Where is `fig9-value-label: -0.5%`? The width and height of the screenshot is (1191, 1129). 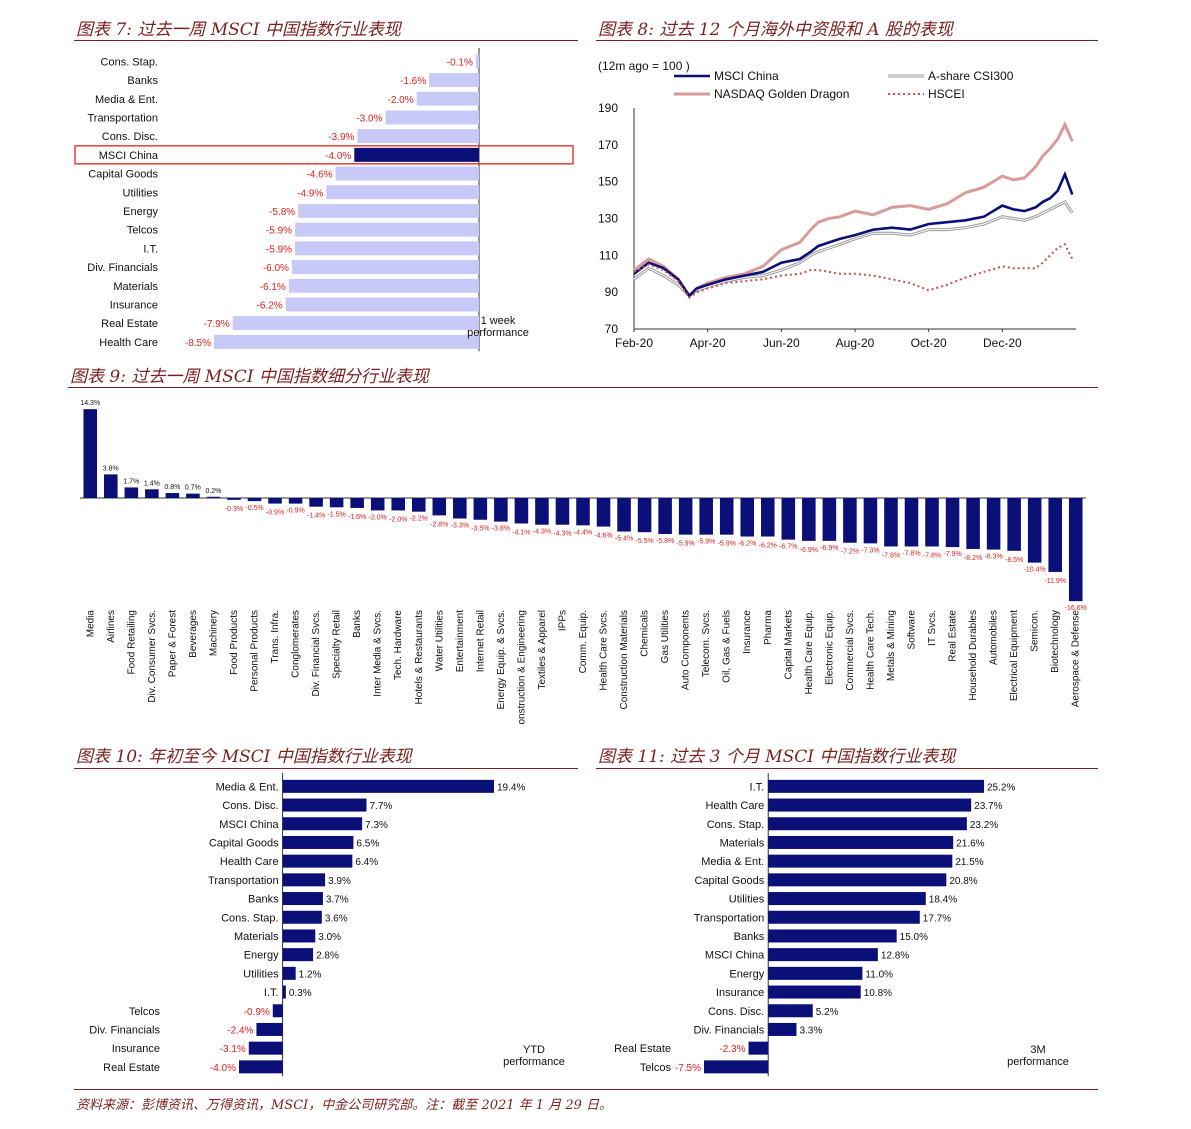 fig9-value-label: -0.5% is located at coordinates (254, 508).